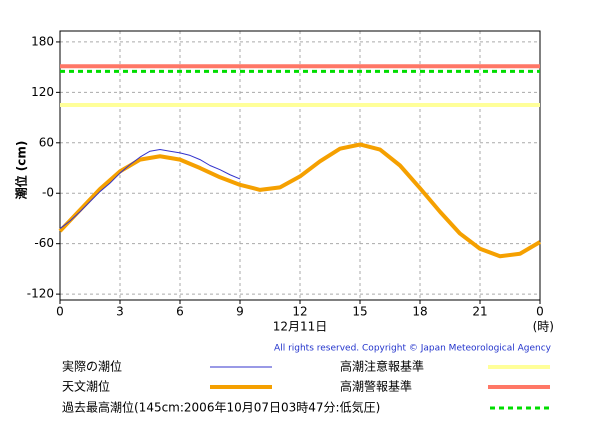  I want to click on y-tick-label: 120, so click(42, 92).